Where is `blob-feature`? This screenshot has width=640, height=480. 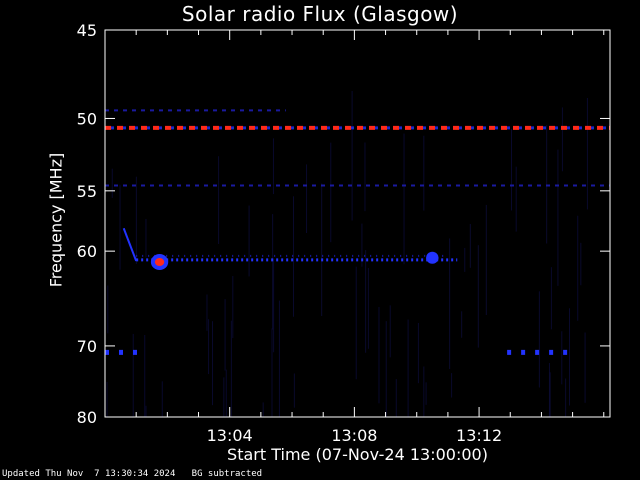 blob-feature is located at coordinates (432, 257).